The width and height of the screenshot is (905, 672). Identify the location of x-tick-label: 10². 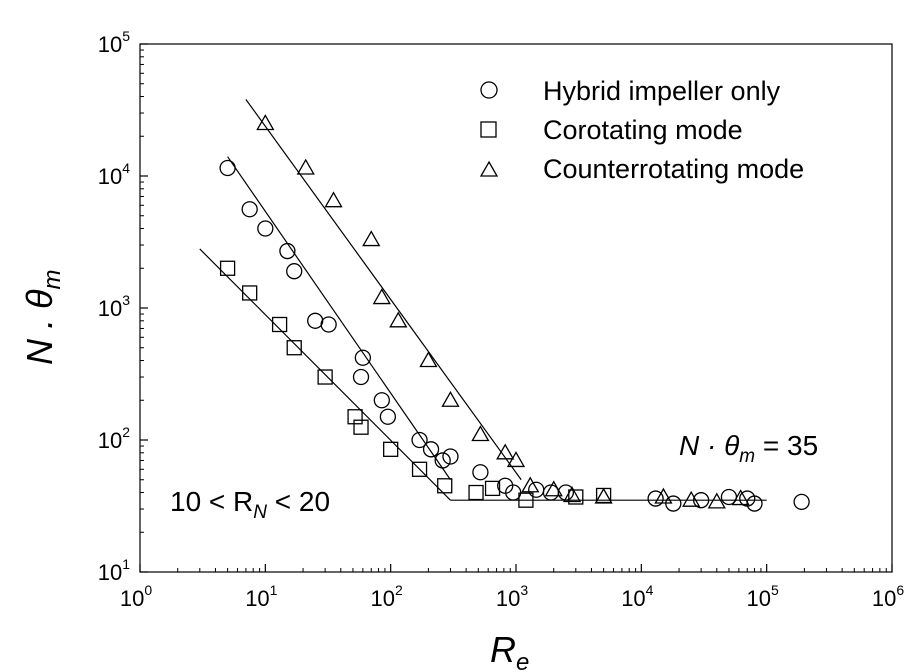
(387, 596).